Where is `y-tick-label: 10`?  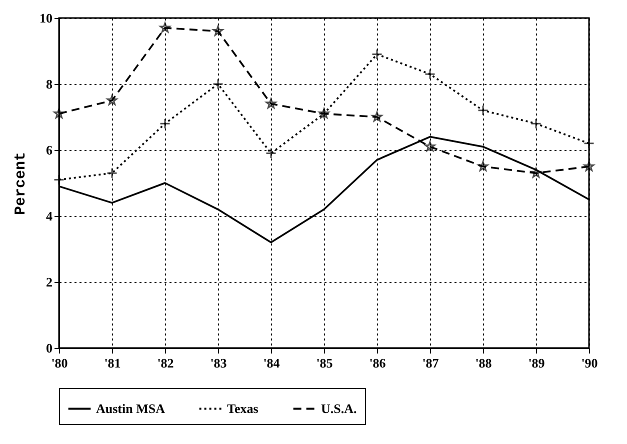
y-tick-label: 10 is located at coordinates (46, 18).